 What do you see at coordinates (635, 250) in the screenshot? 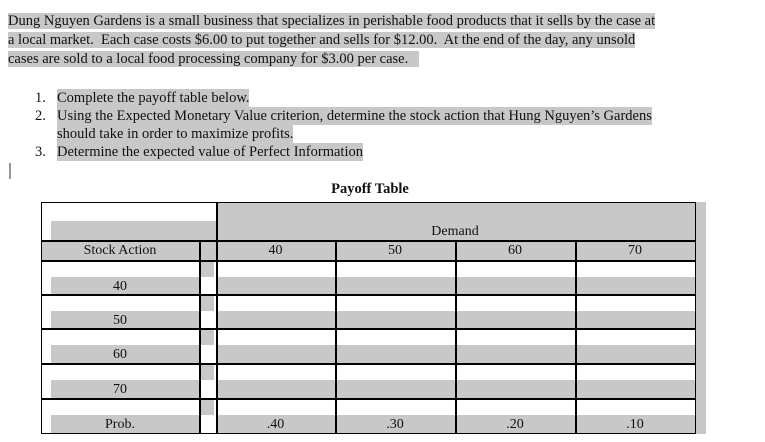
I see `demand-value-header: 70` at bounding box center [635, 250].